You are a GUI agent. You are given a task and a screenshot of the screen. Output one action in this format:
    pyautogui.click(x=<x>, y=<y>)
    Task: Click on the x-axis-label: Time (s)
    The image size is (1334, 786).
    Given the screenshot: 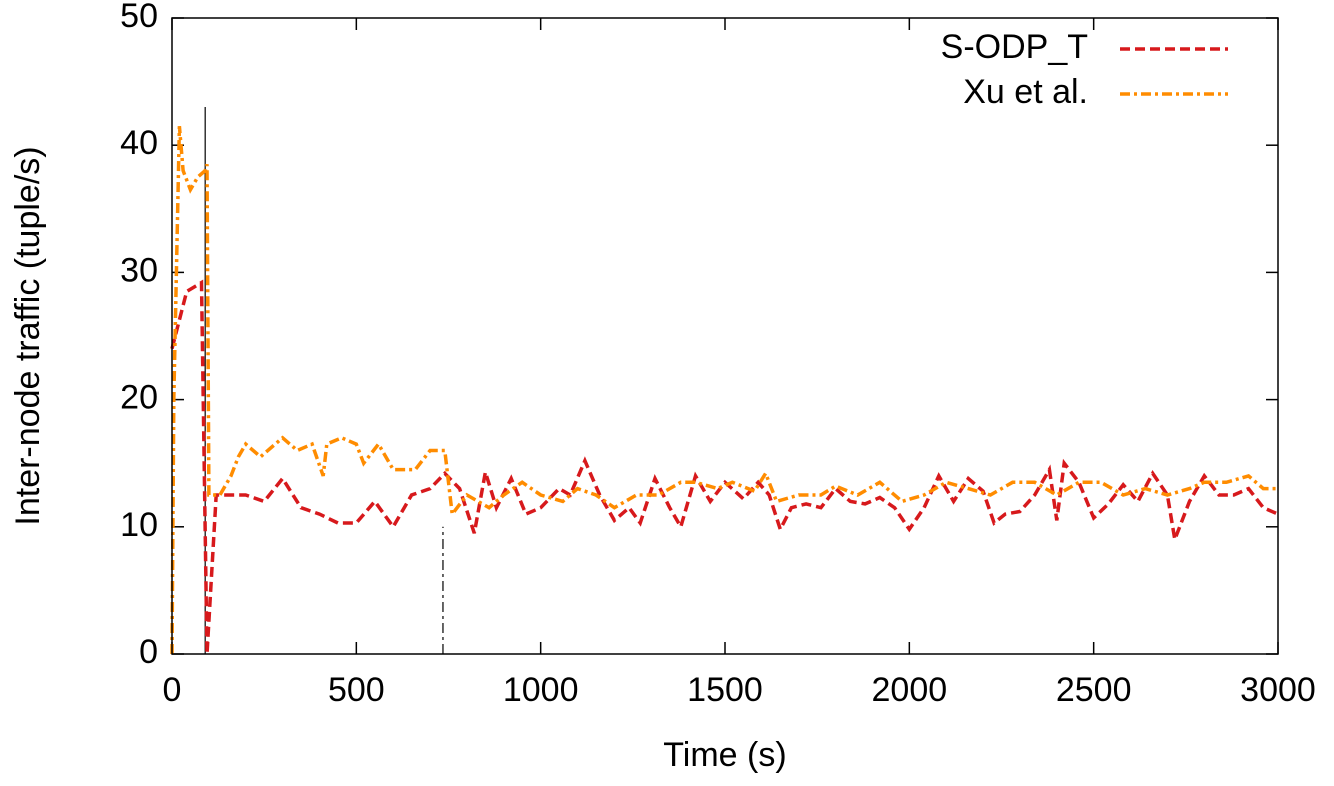 What is the action you would take?
    pyautogui.click(x=724, y=755)
    